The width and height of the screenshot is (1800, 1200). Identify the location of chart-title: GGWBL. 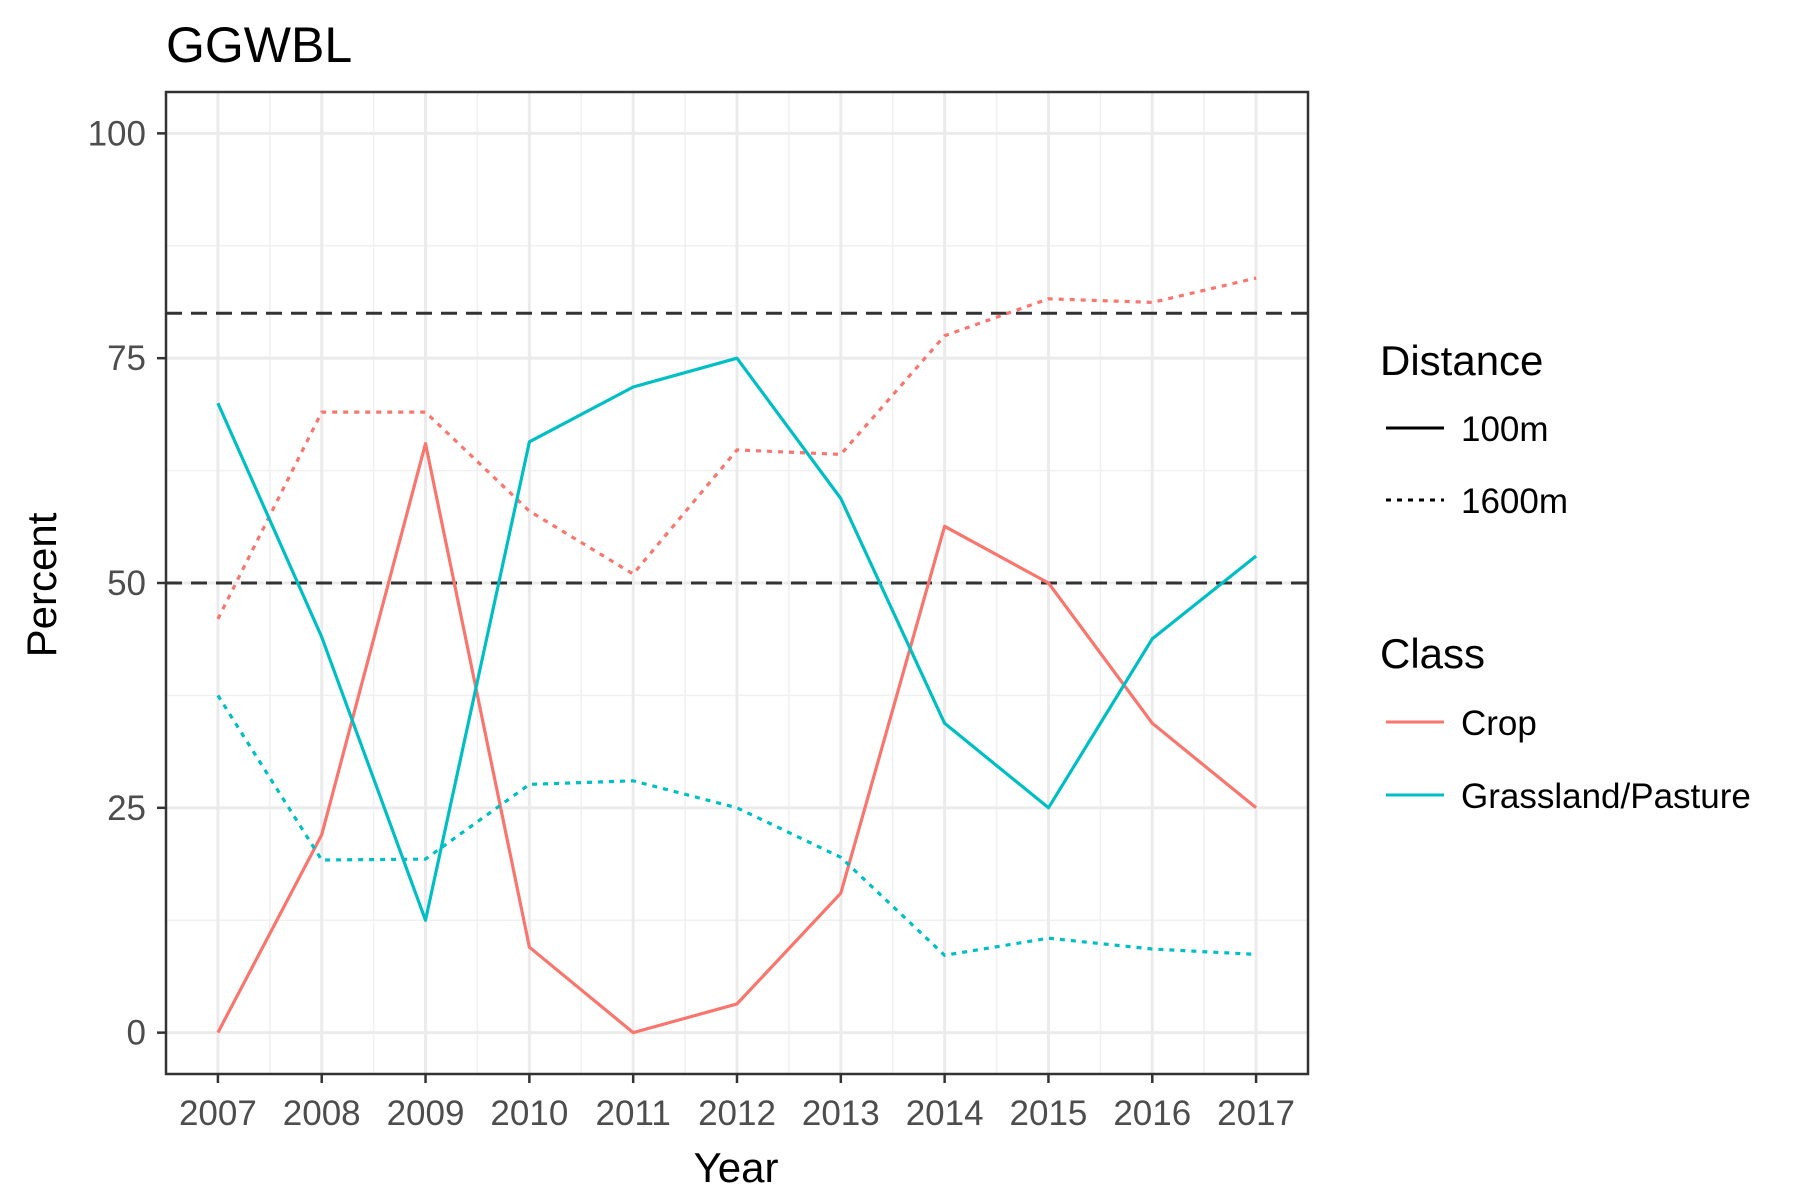
(259, 45).